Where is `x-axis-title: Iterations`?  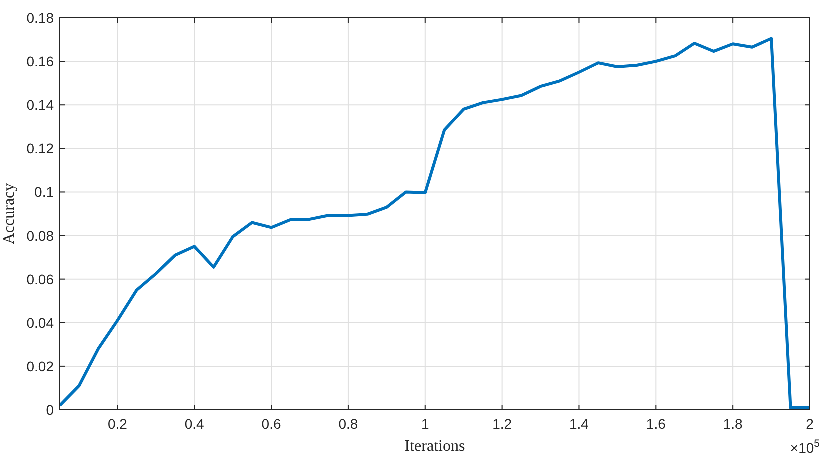 x-axis-title: Iterations is located at coordinates (435, 446).